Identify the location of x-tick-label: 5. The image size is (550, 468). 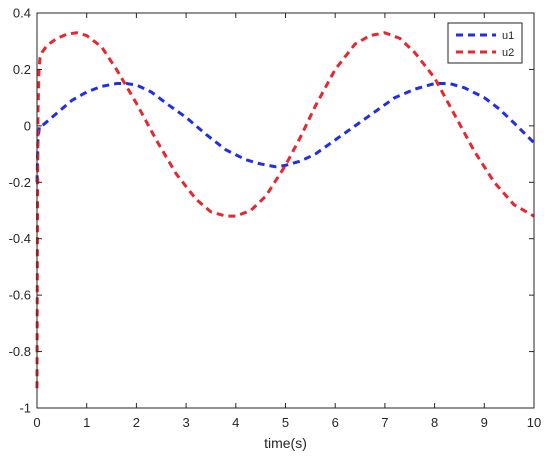
(285, 422).